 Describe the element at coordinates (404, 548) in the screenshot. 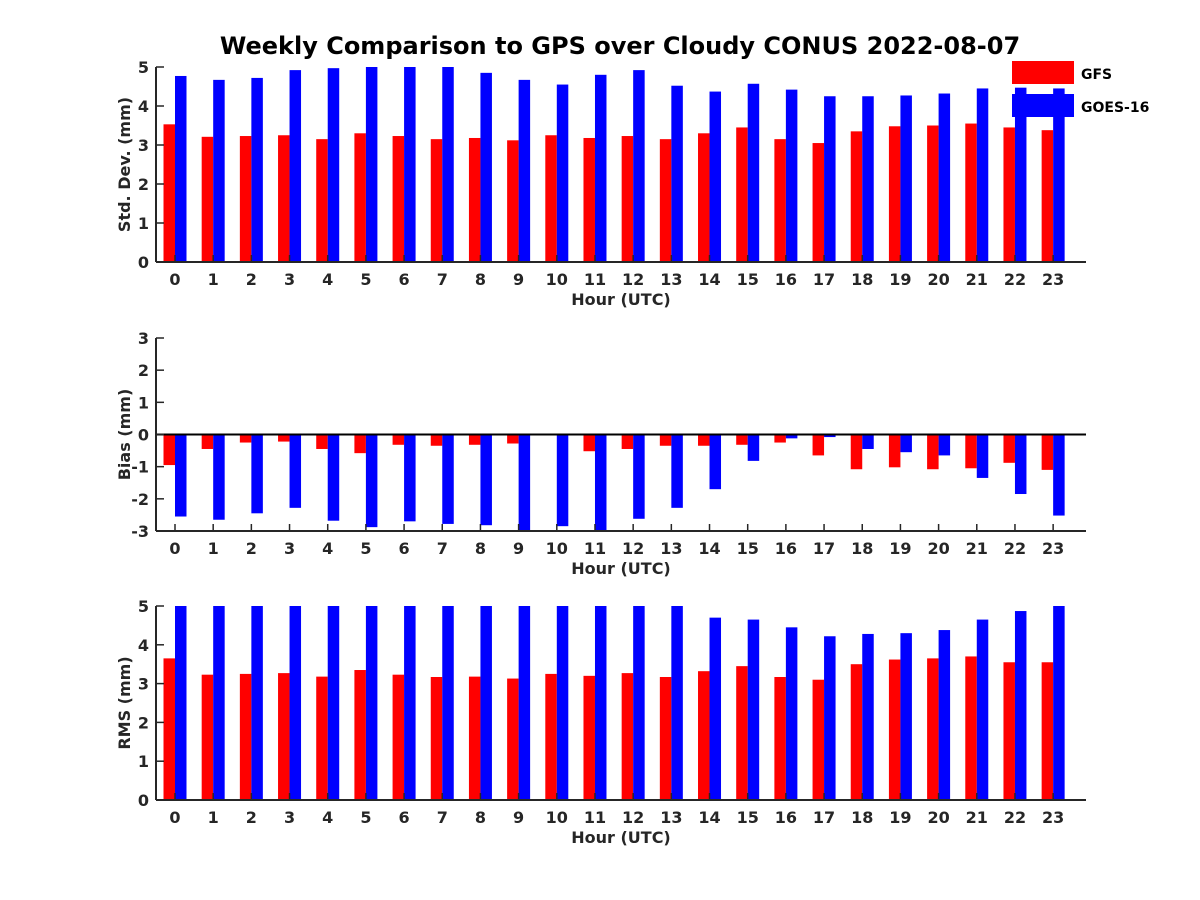

I see `x-tick-label: 6` at that location.